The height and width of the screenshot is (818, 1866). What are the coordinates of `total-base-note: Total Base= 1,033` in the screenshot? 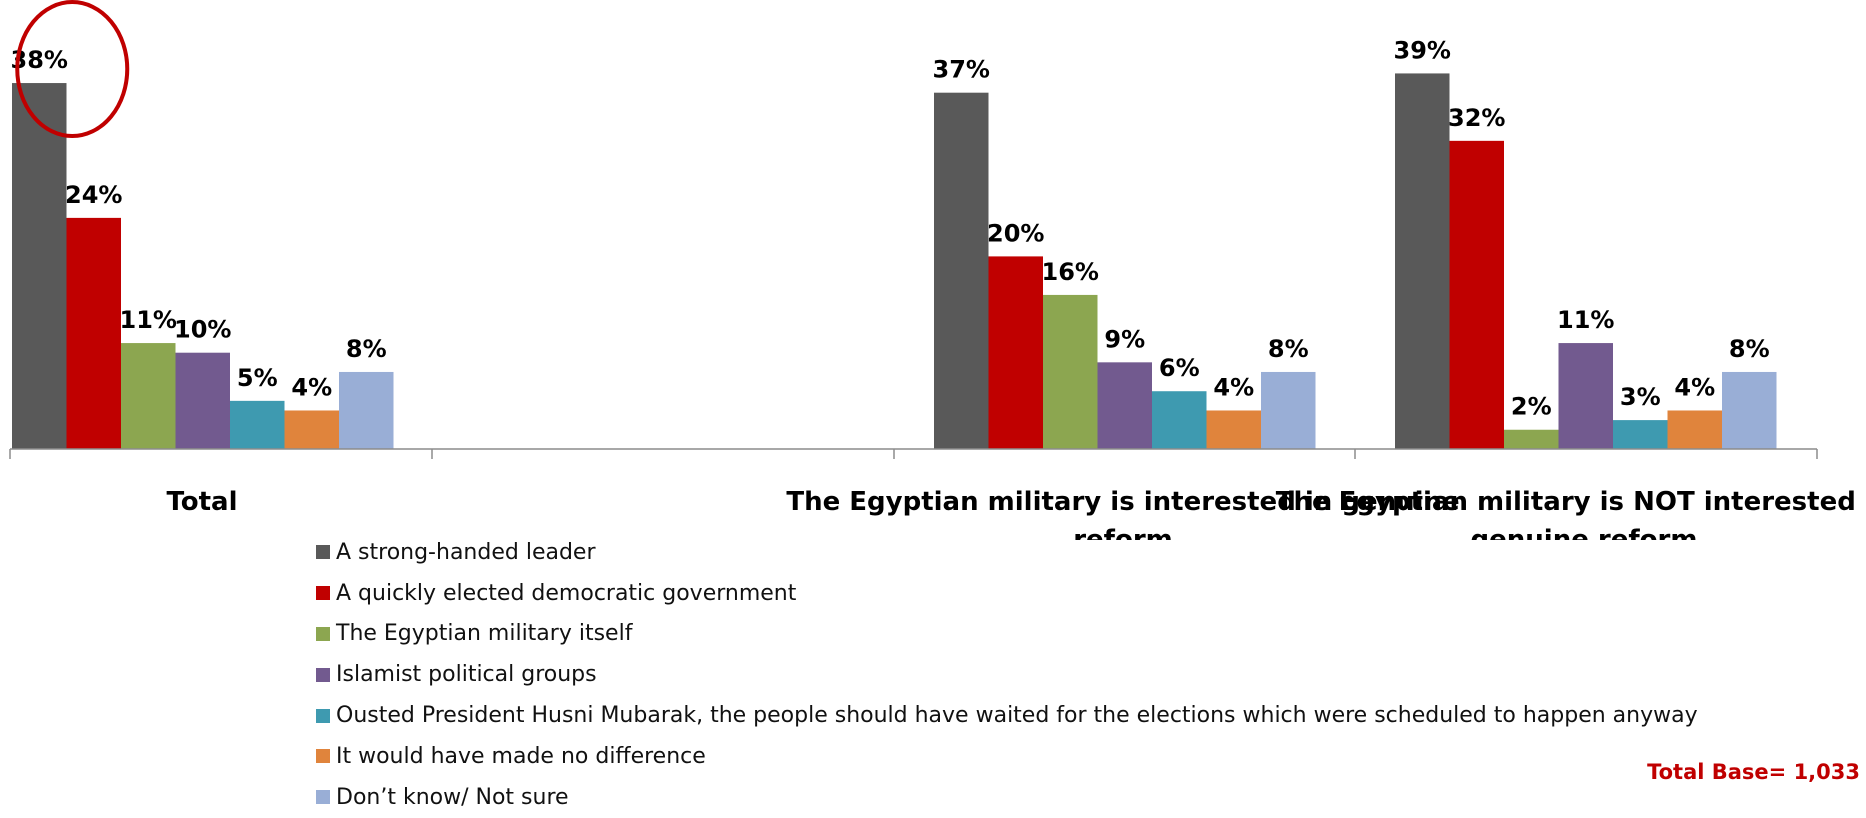 It's located at (1753, 772).